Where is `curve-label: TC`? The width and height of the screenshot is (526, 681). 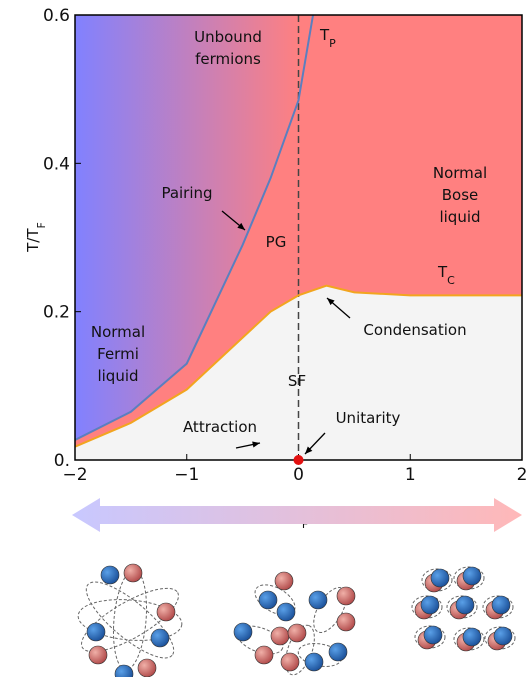 curve-label: TC is located at coordinates (446, 275).